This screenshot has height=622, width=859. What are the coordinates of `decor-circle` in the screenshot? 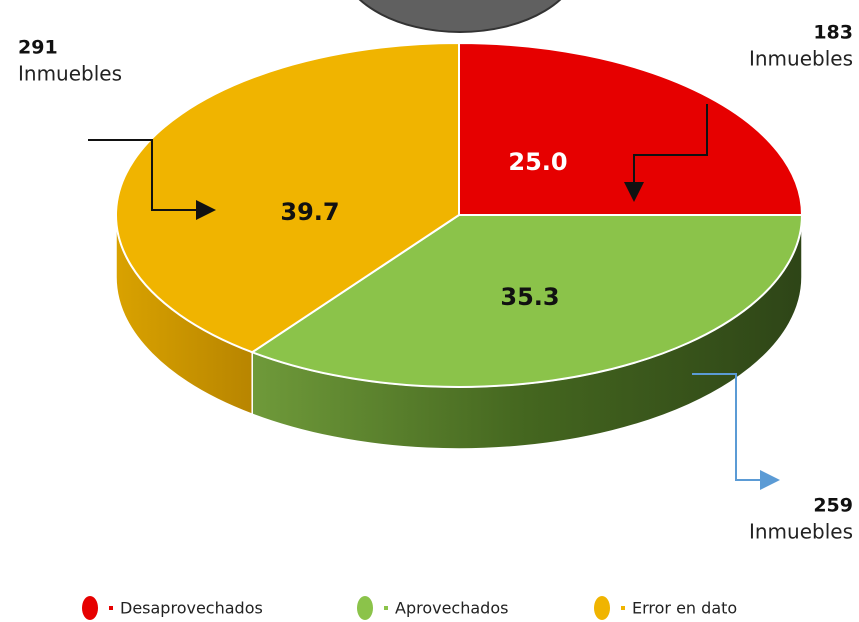 It's located at (460, 16).